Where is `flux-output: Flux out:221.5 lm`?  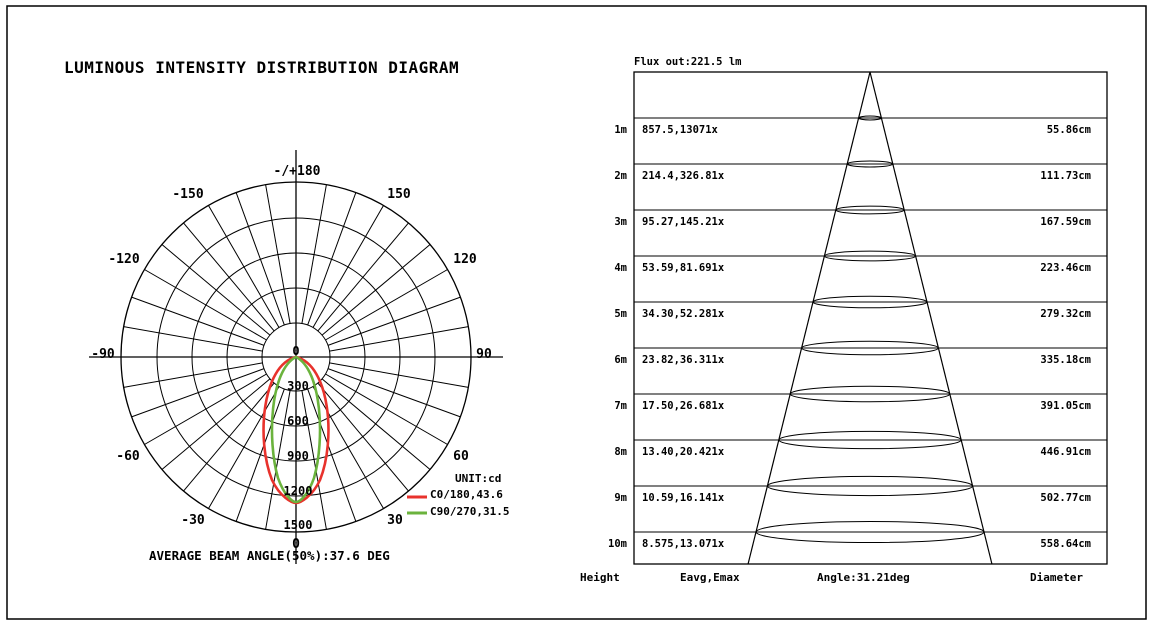 flux-output: Flux out:221.5 lm is located at coordinates (687, 62).